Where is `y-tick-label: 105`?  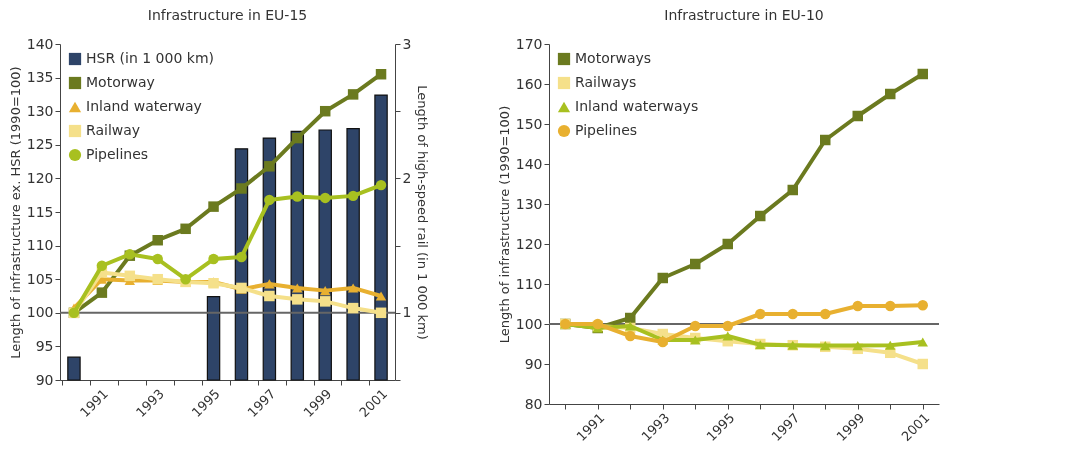 y-tick-label: 105 is located at coordinates (40, 278).